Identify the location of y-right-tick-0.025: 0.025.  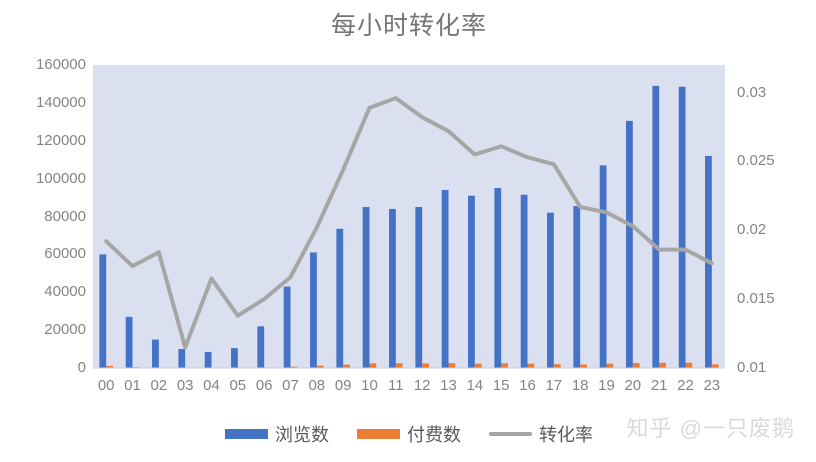
(756, 161).